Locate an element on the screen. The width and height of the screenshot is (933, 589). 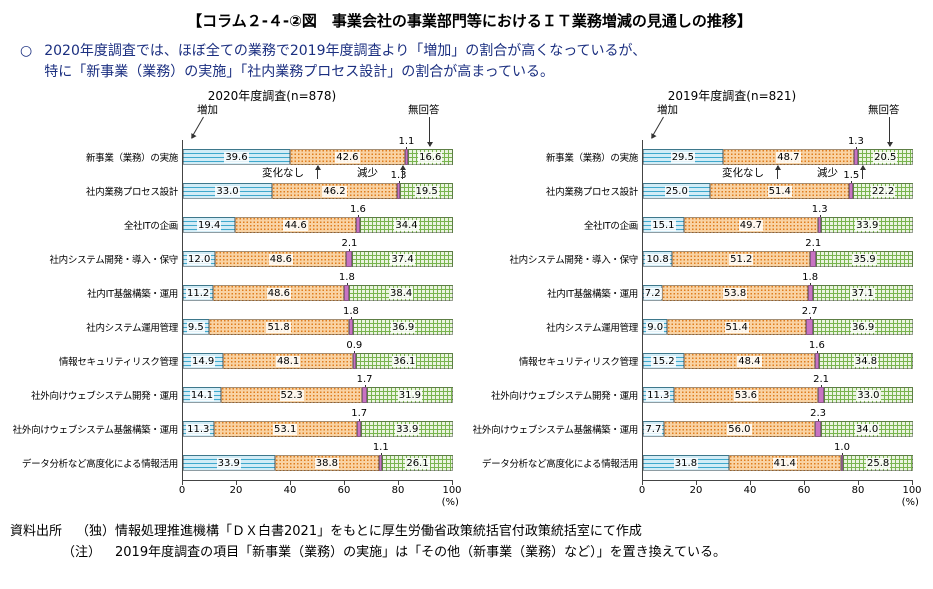
stacked-bar: 9.5 51.8 36.9 1.8 is located at coordinates (318, 320).